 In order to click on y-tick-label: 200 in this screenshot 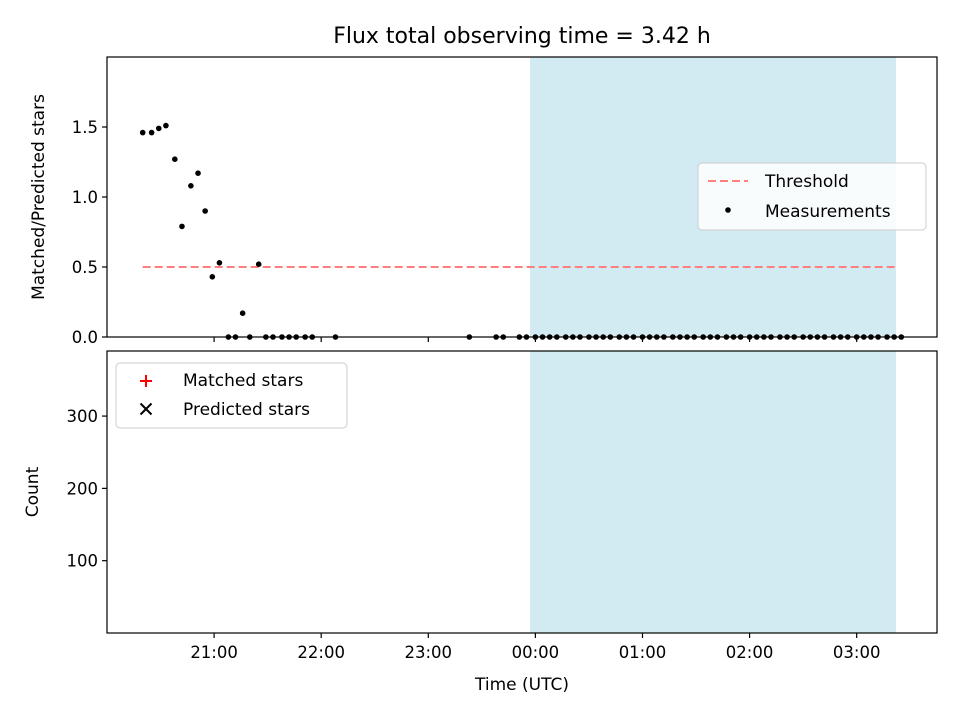, I will do `click(83, 488)`.